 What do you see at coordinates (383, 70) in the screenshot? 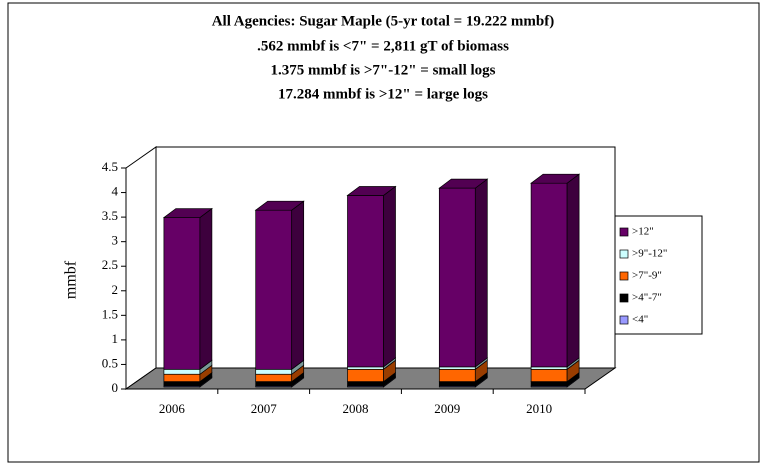
I see `chart-subtitle: 1.375 mmbf is >7"-12" = small logs` at bounding box center [383, 70].